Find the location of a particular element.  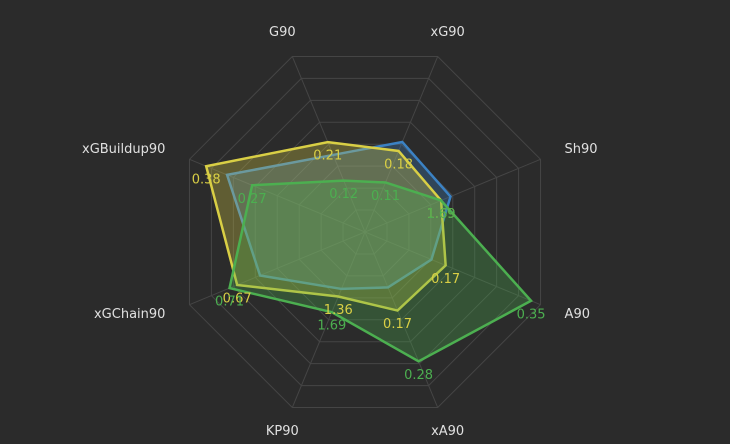

value-label: 0.18 is located at coordinates (398, 164).